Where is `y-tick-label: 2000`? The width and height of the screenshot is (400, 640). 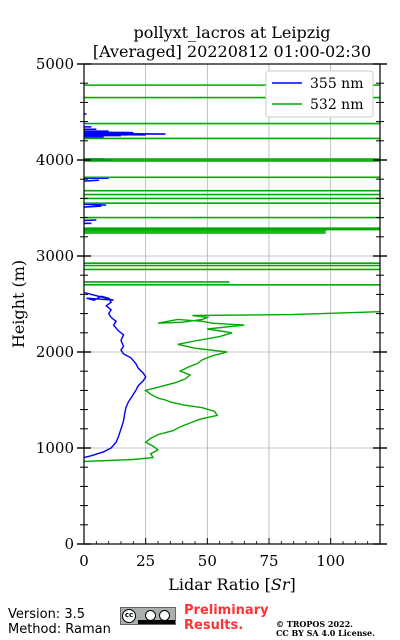
y-tick-label: 2000 is located at coordinates (55, 352).